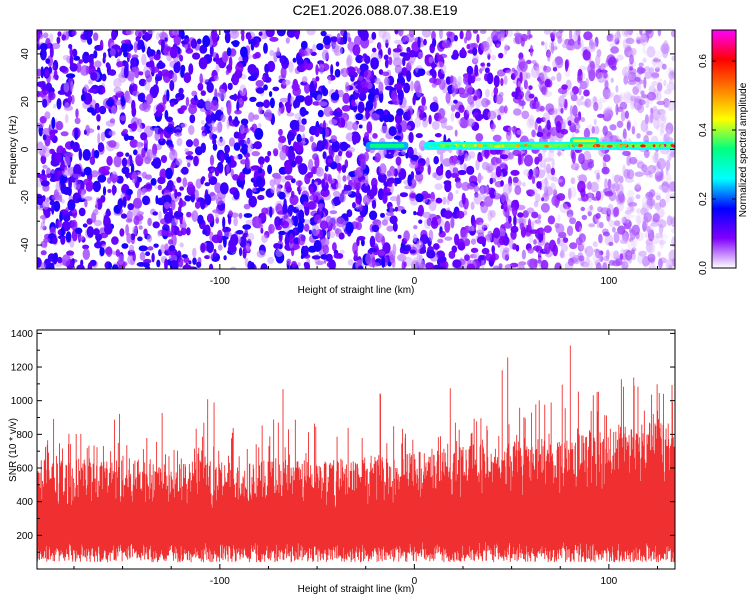 The image size is (750, 600). What do you see at coordinates (25, 244) in the screenshot?
I see `y-tick-label: -40` at bounding box center [25, 244].